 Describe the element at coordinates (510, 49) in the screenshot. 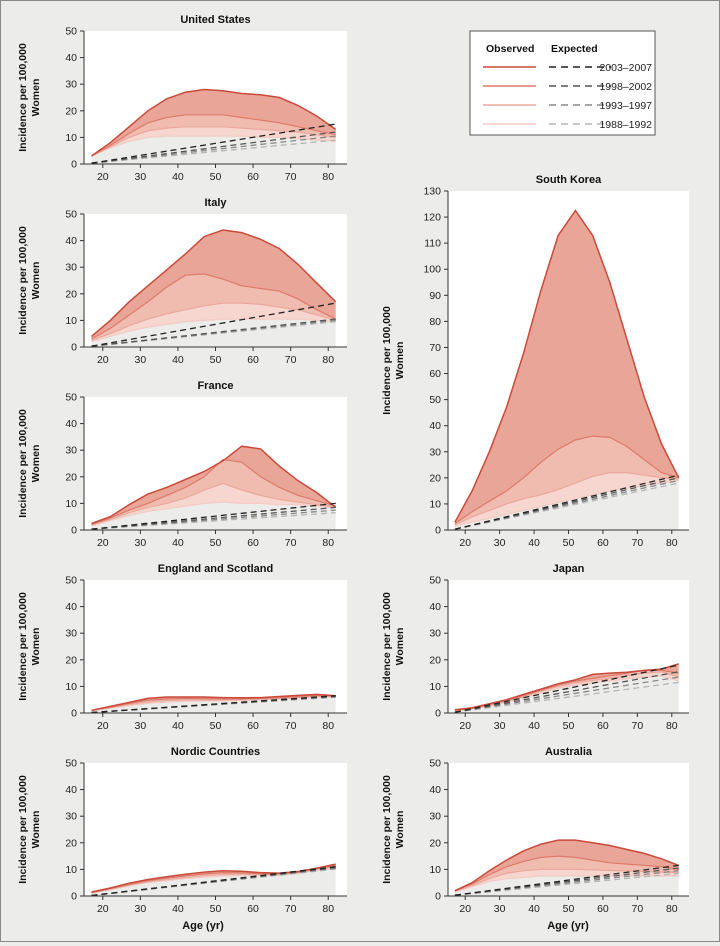

I see `legend-observed-heading: Observed` at that location.